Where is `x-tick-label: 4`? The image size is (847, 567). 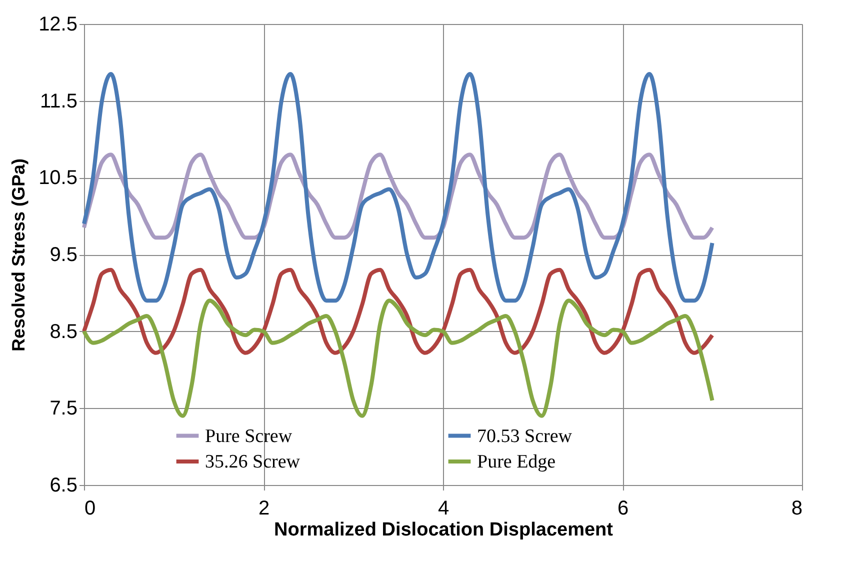
x-tick-label: 4 is located at coordinates (444, 509).